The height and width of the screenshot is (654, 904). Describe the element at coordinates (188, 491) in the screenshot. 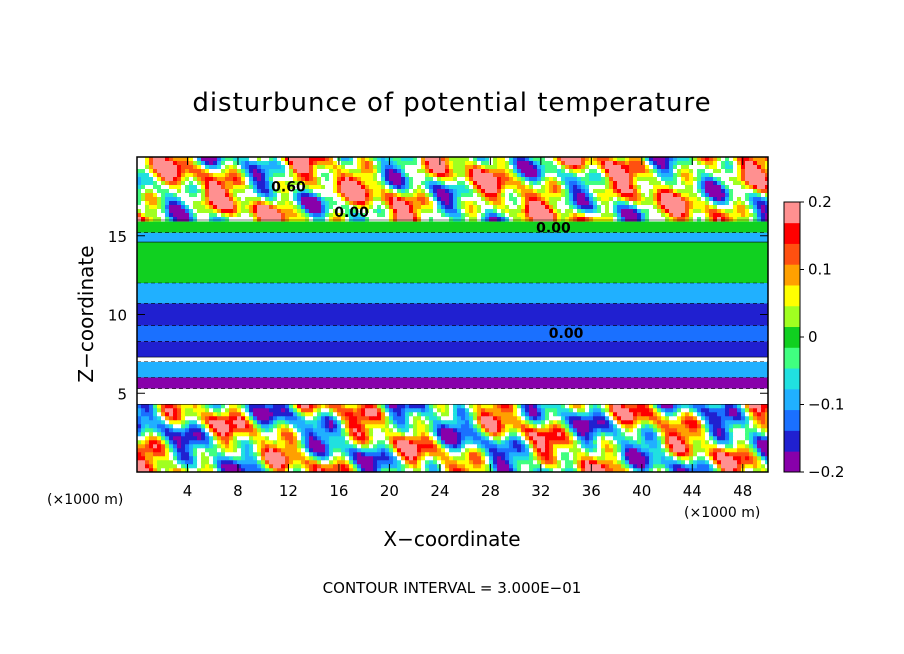

I see `x-tick-label: 4` at that location.